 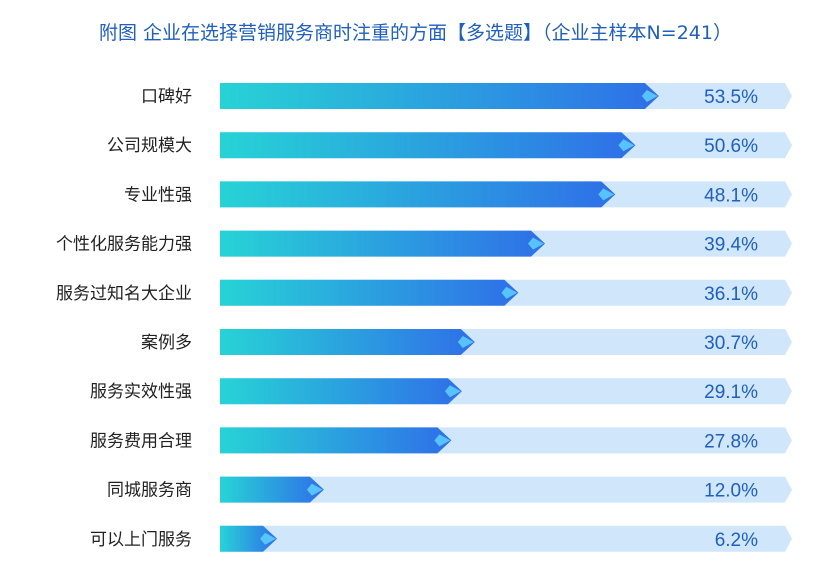 I want to click on bar-row: 服务费用合理 27.8%, so click(x=441, y=440).